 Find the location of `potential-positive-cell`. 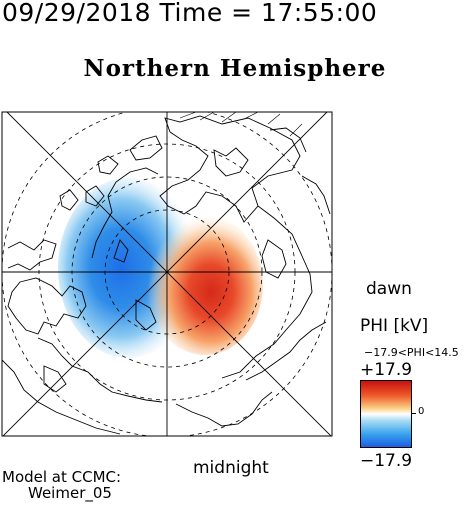

potential-positive-cell is located at coordinates (205, 285).